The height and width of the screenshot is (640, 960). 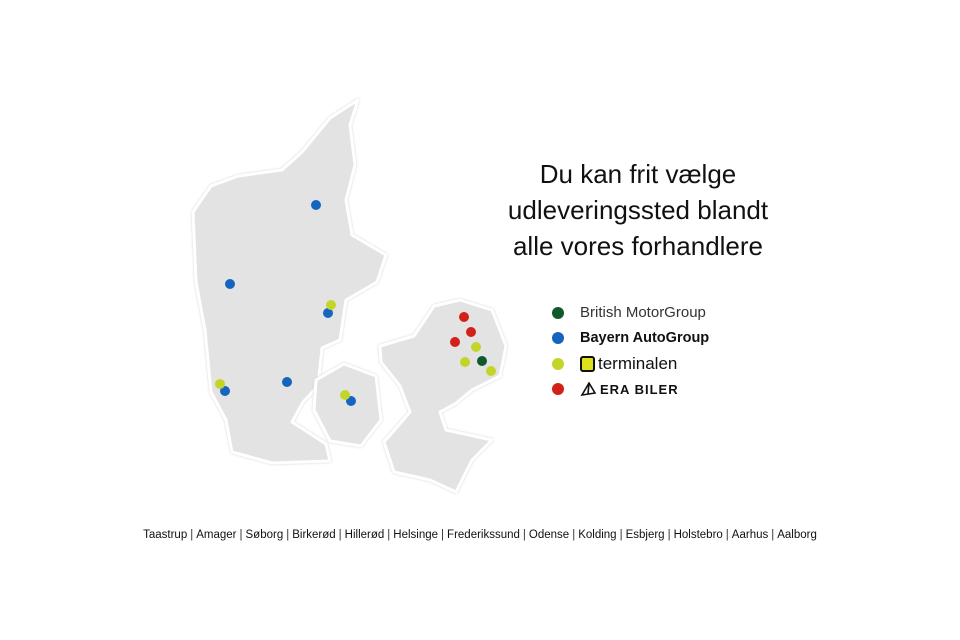 I want to click on legend-label: Bayern AutoGroup, so click(x=645, y=338).